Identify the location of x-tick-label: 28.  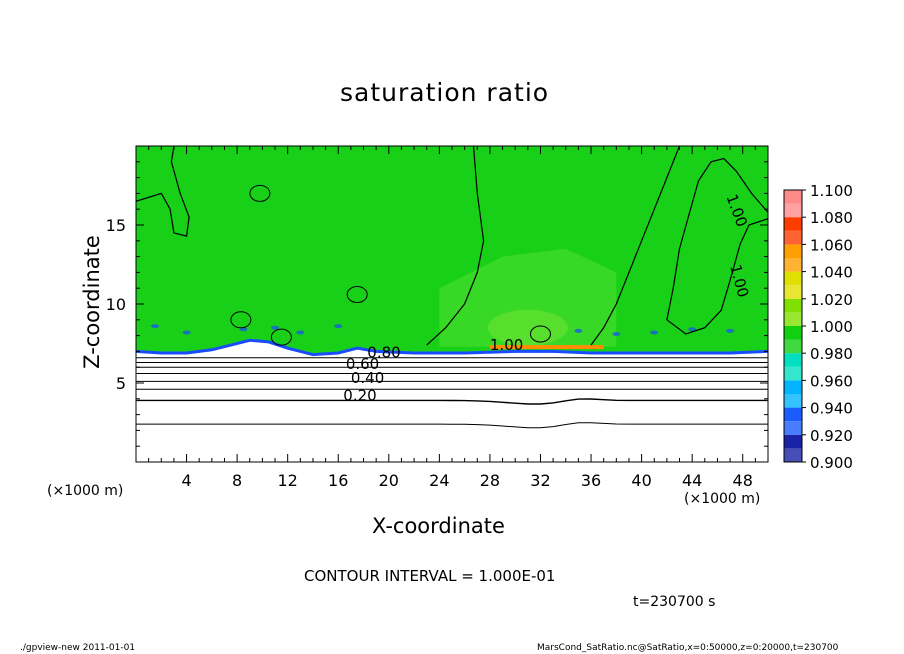
(490, 480).